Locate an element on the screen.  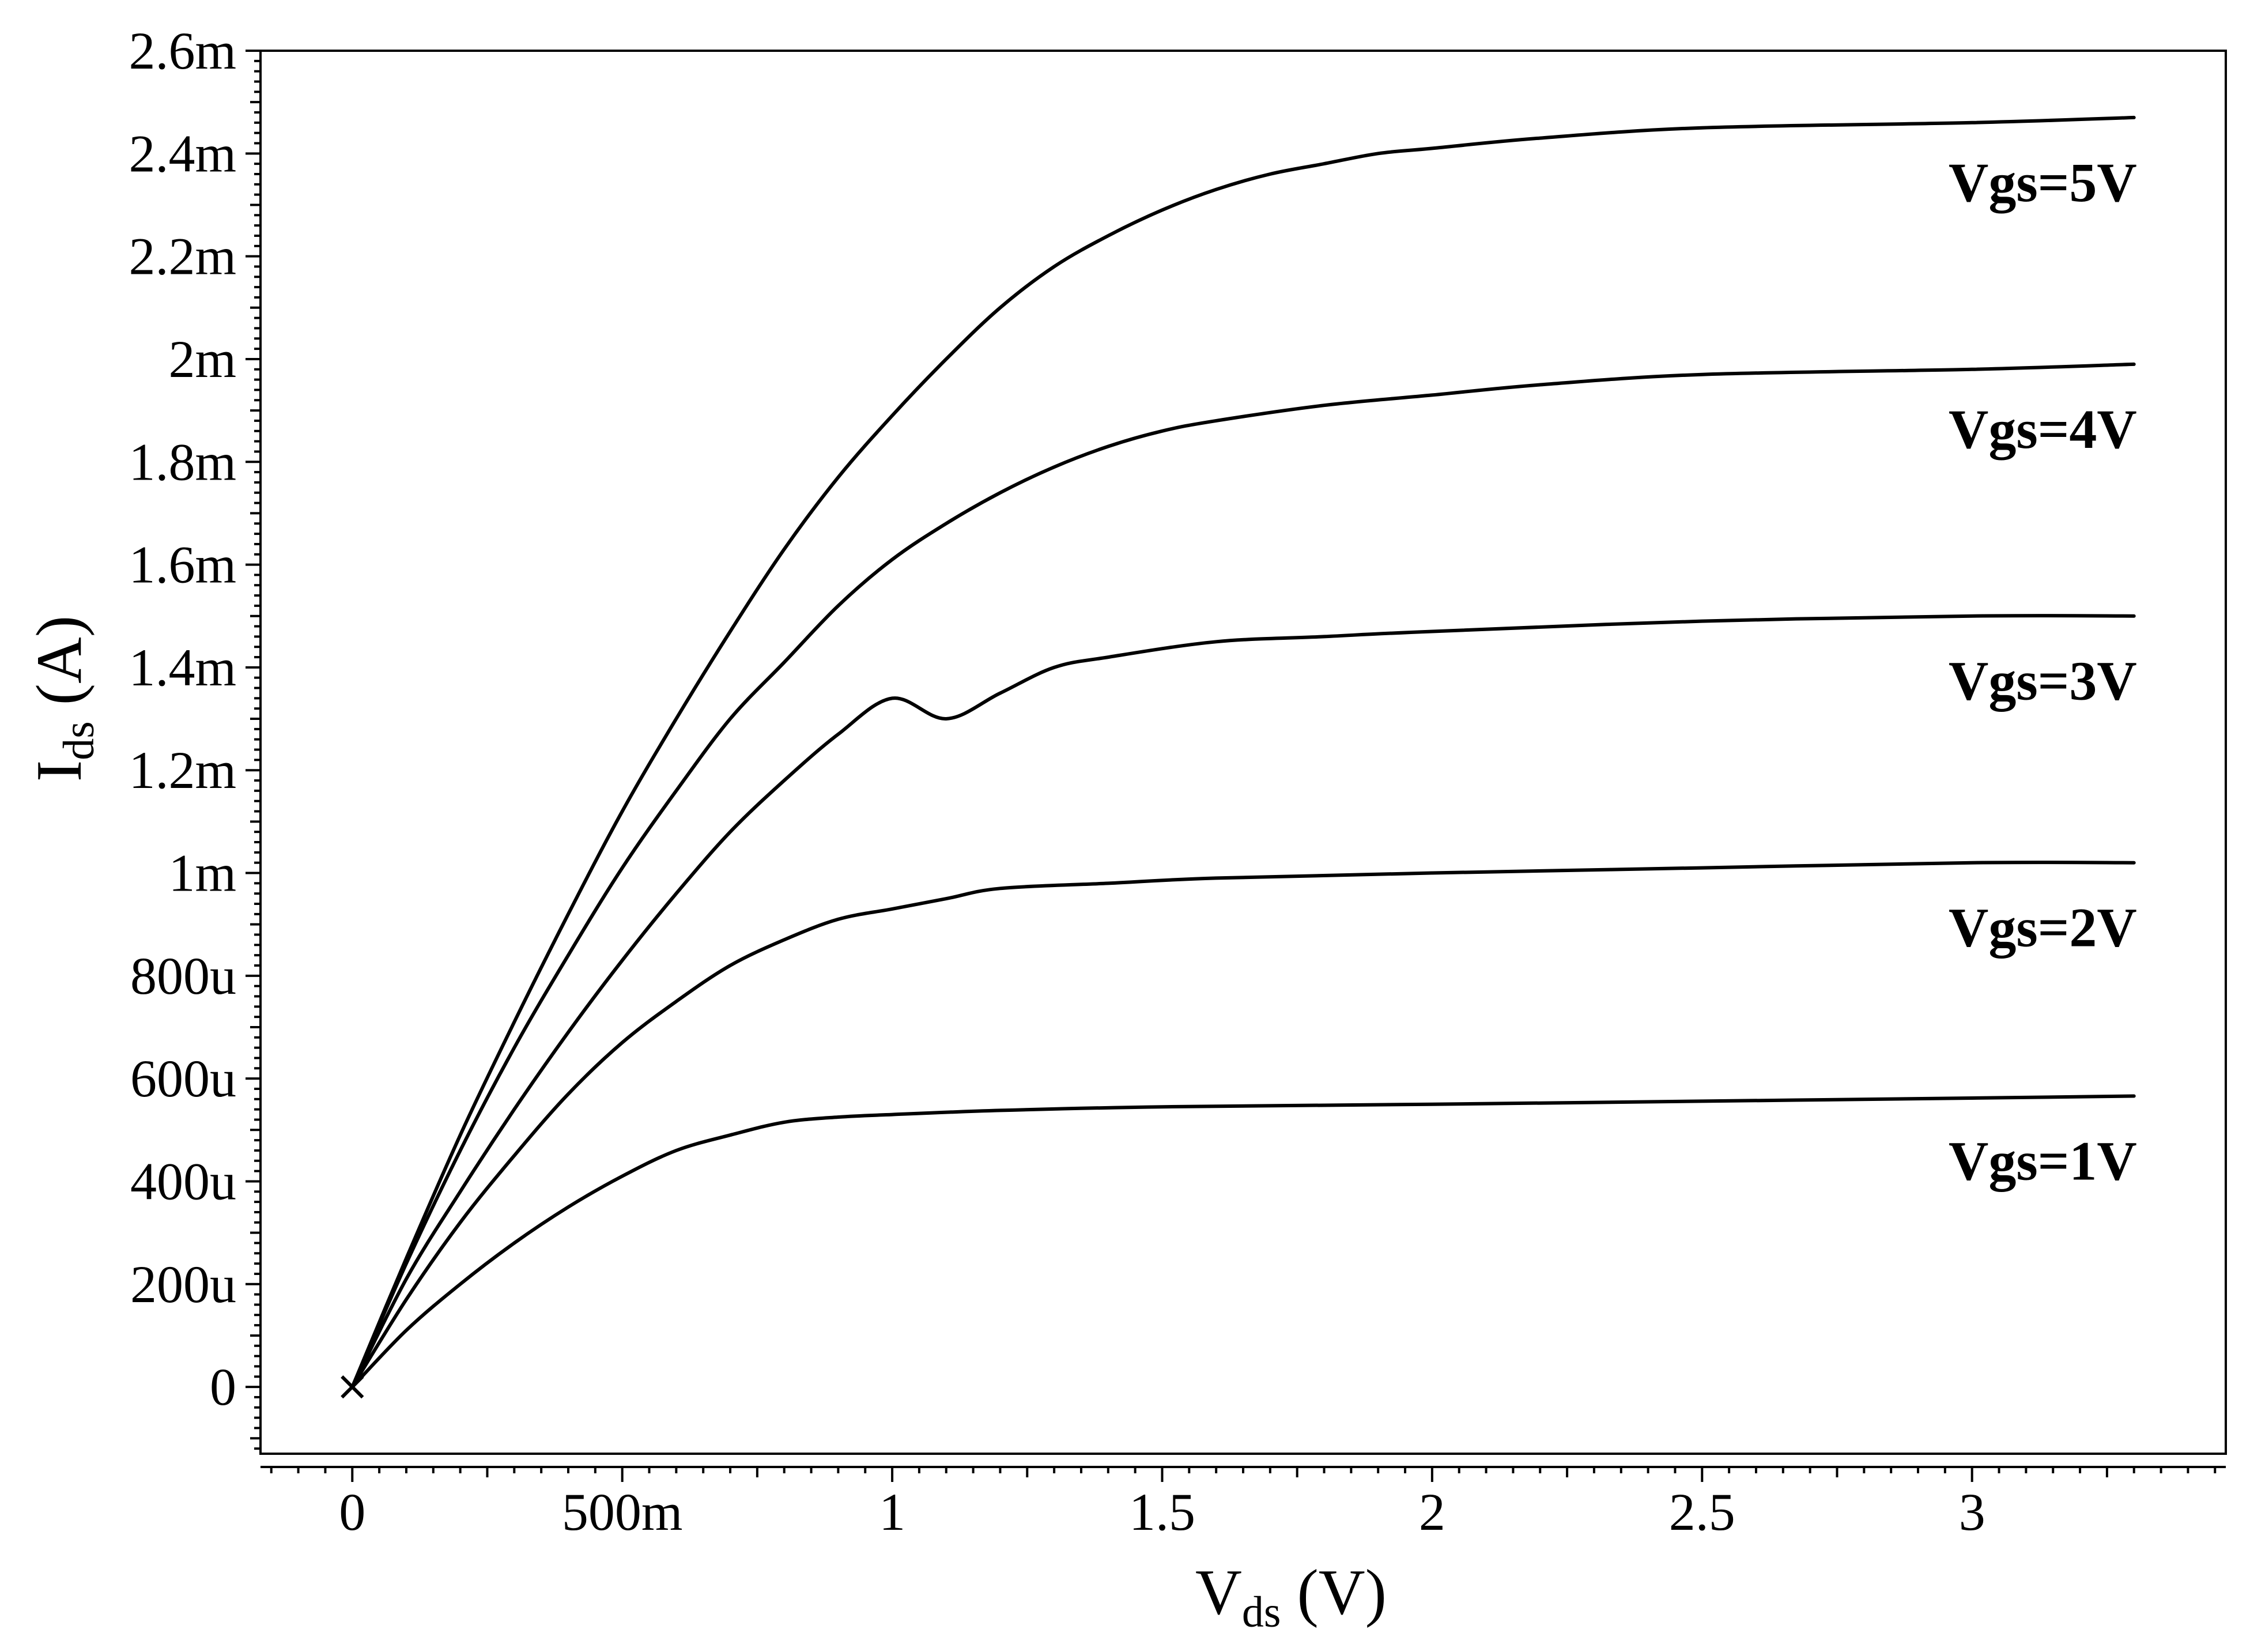
x-axis-title: Vds (V) is located at coordinates (1291, 1597).